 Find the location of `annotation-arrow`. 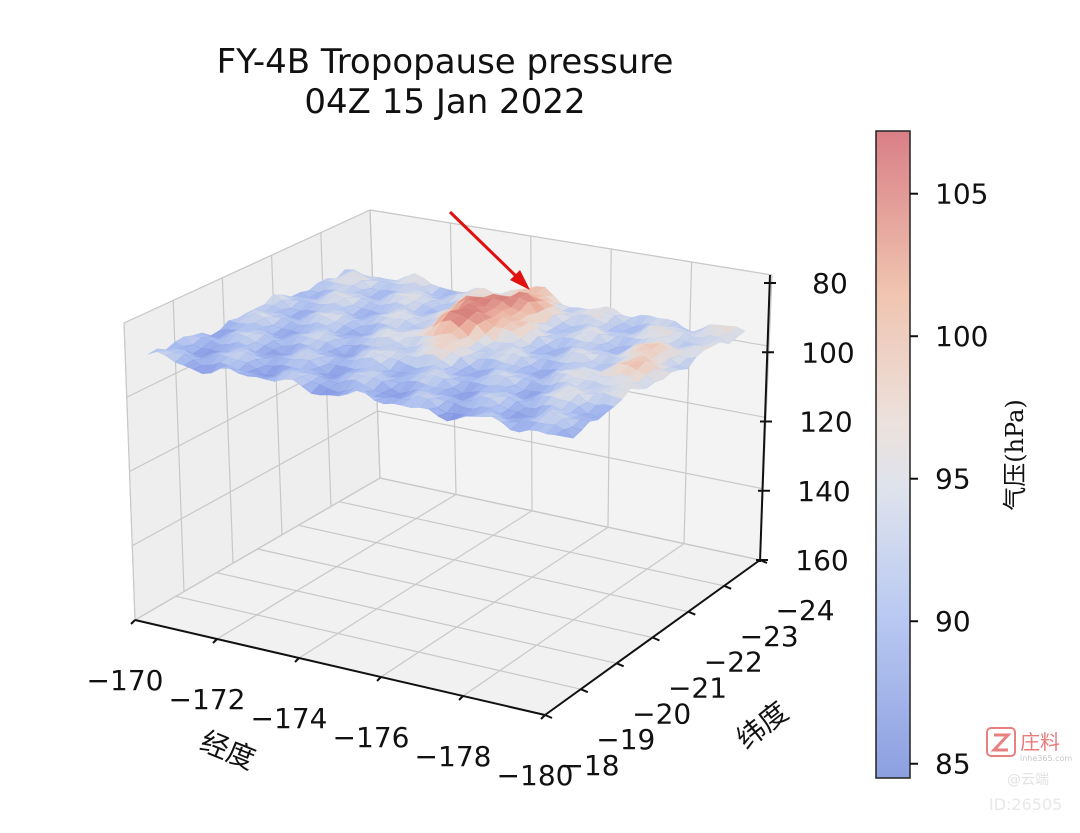

annotation-arrow is located at coordinates (489, 250).